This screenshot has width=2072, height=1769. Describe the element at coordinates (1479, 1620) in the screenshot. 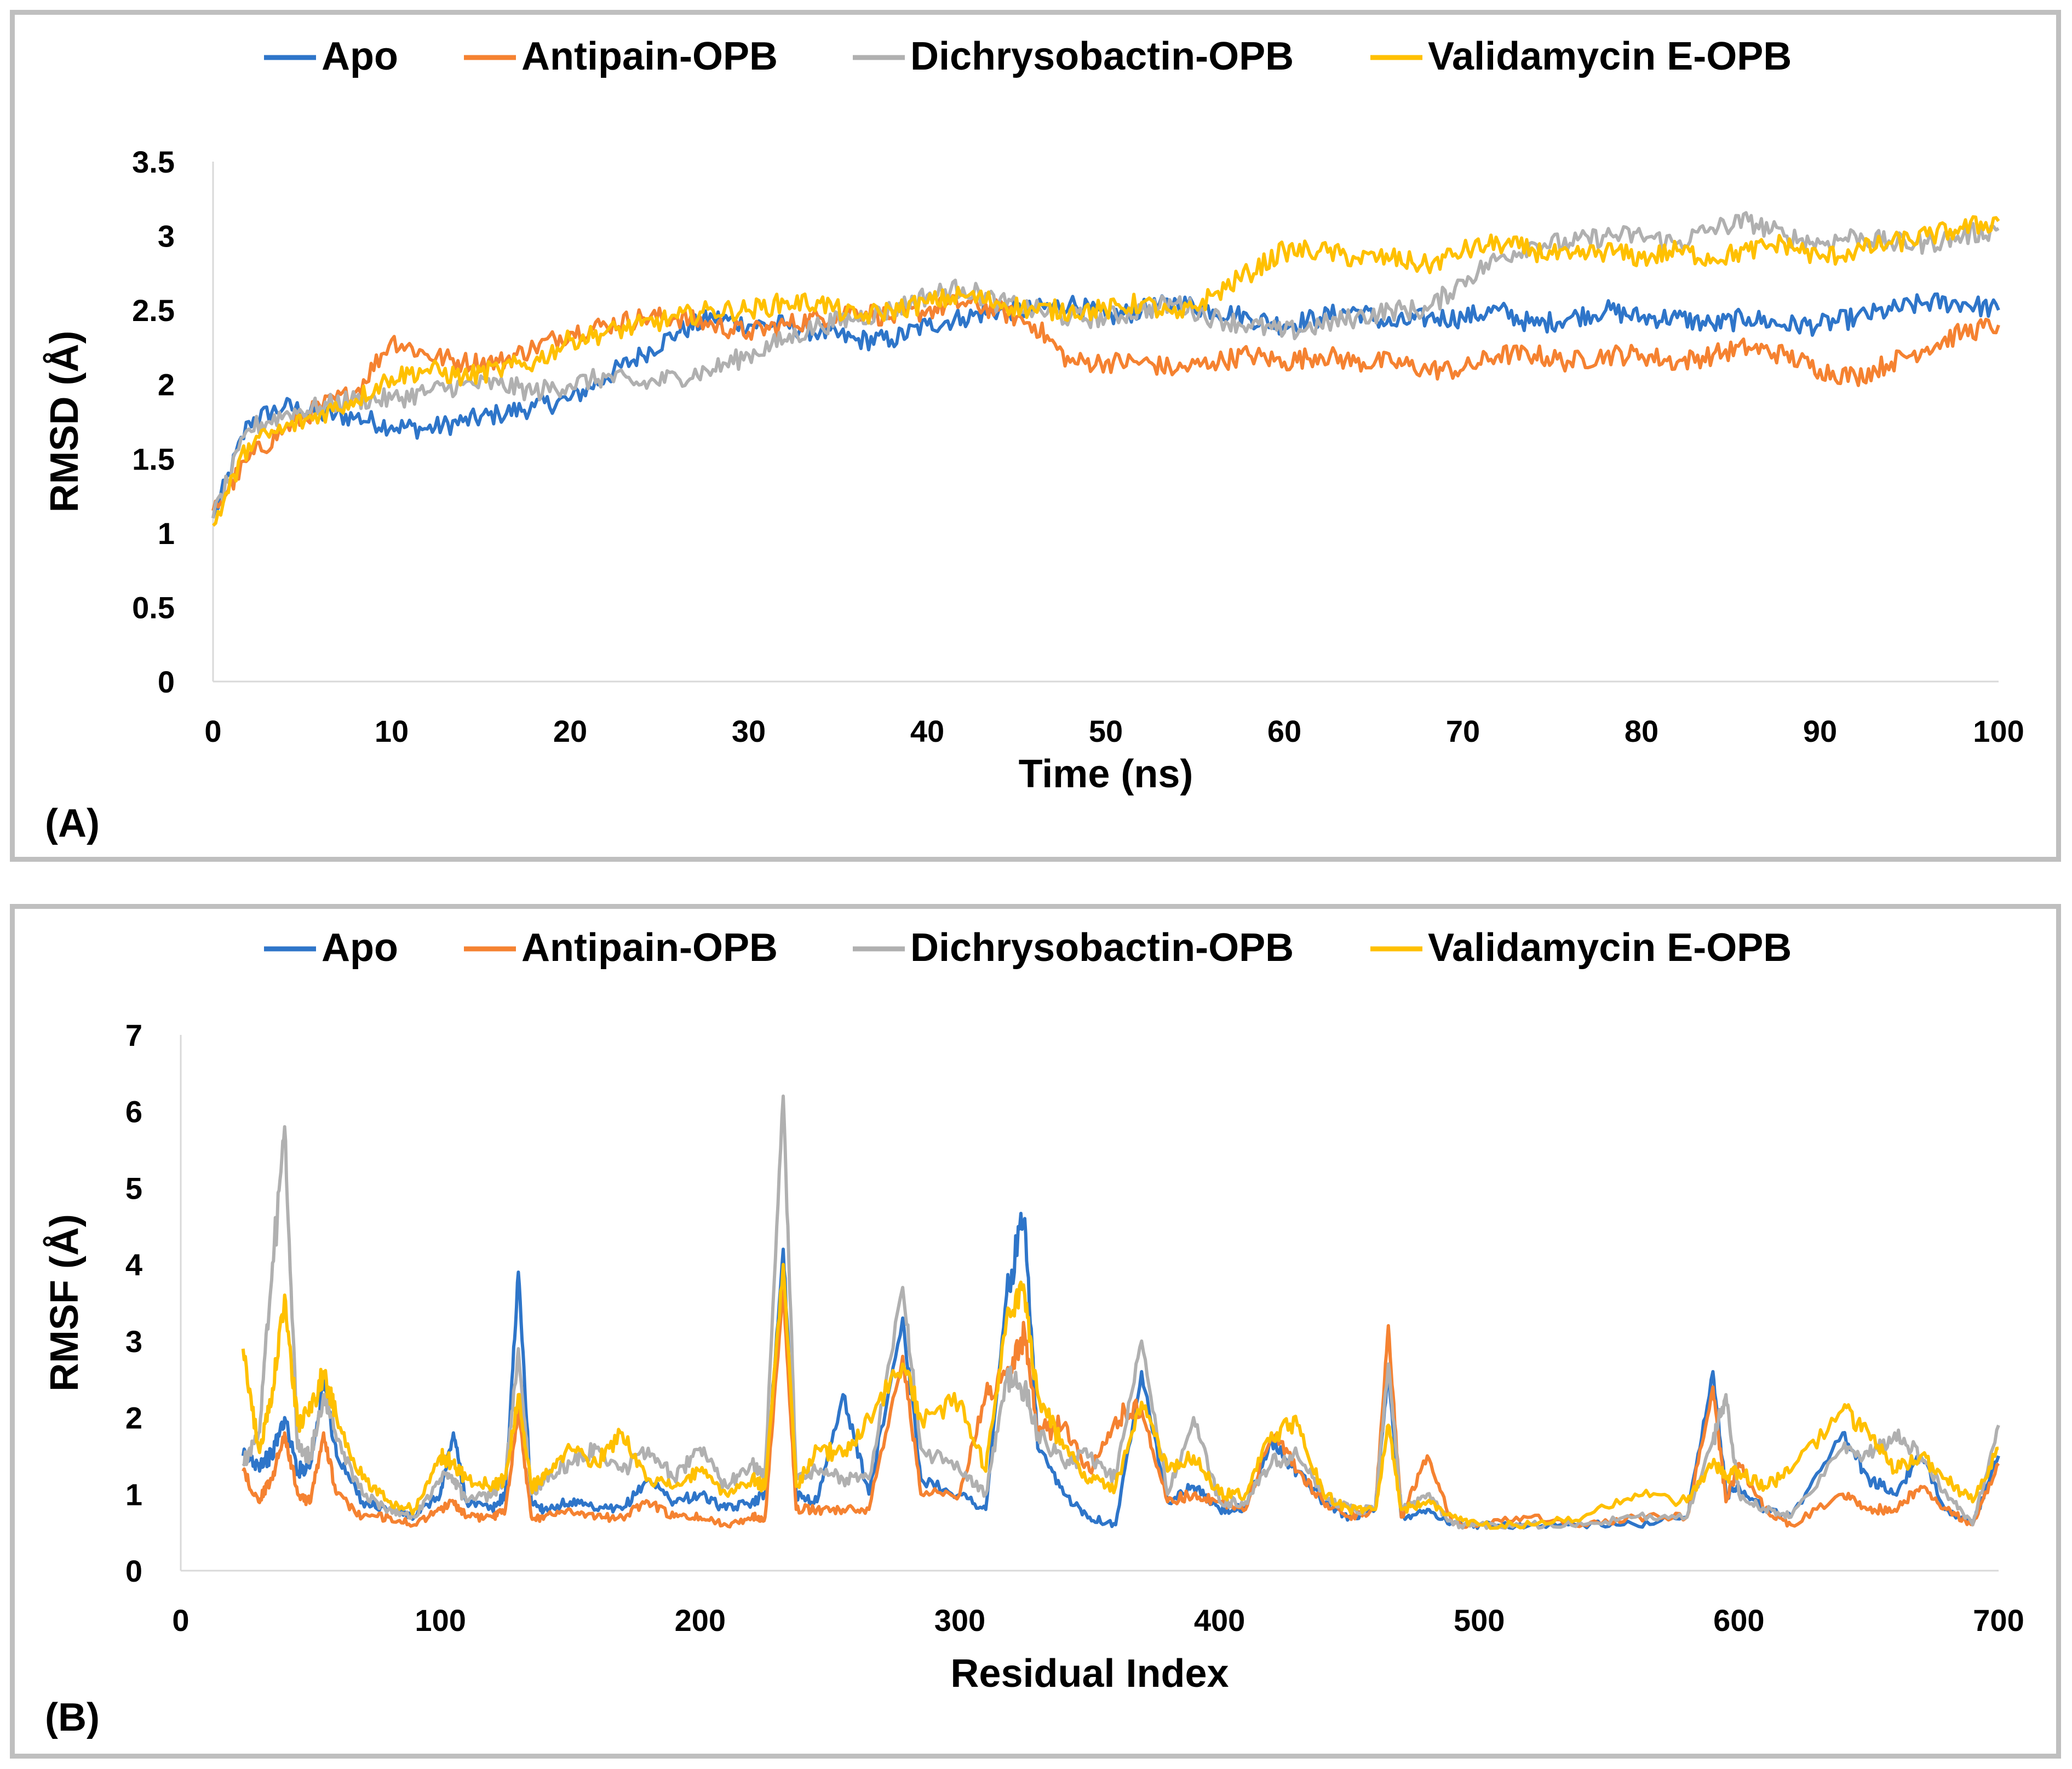

I see `x-tick-label: 500` at that location.